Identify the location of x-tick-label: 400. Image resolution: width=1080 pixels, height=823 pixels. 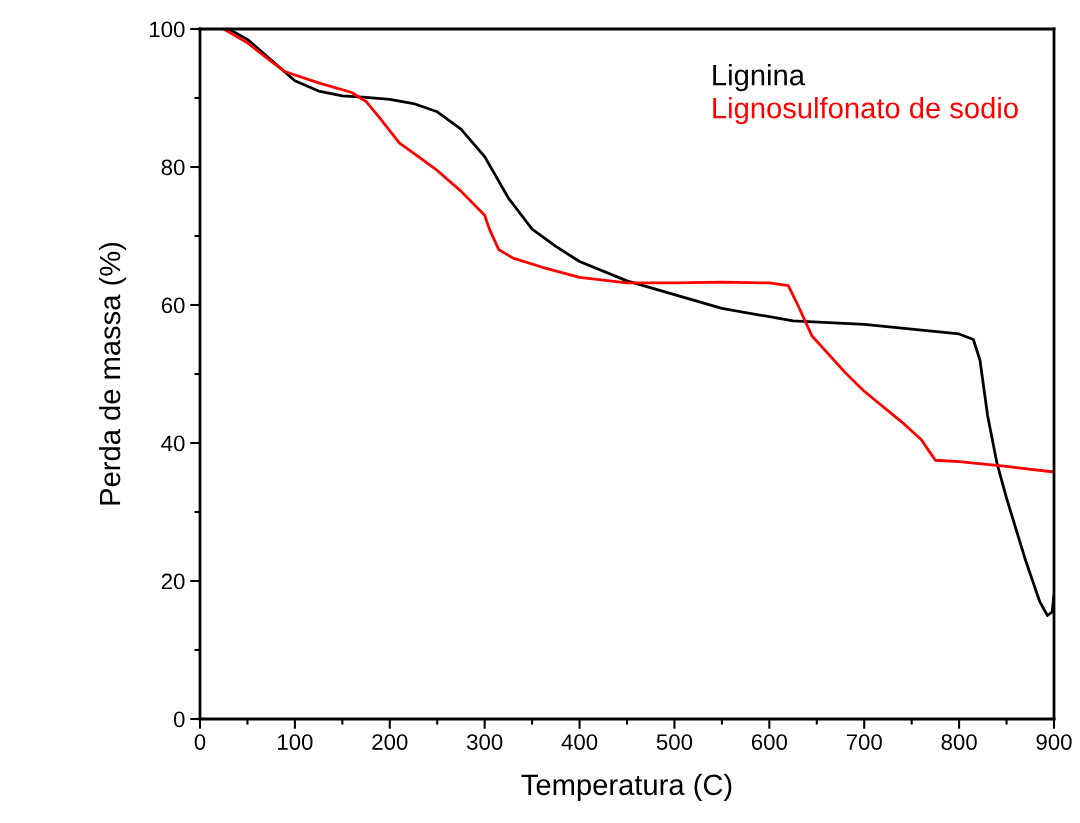
(579, 742).